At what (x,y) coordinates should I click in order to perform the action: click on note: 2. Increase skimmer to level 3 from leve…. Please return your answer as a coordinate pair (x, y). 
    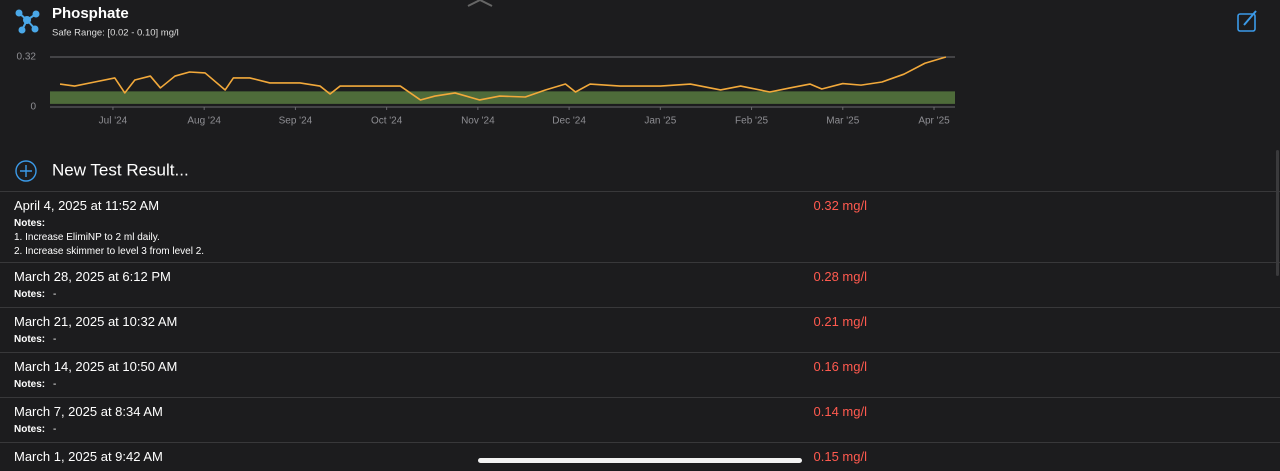
    Looking at the image, I should click on (109, 251).